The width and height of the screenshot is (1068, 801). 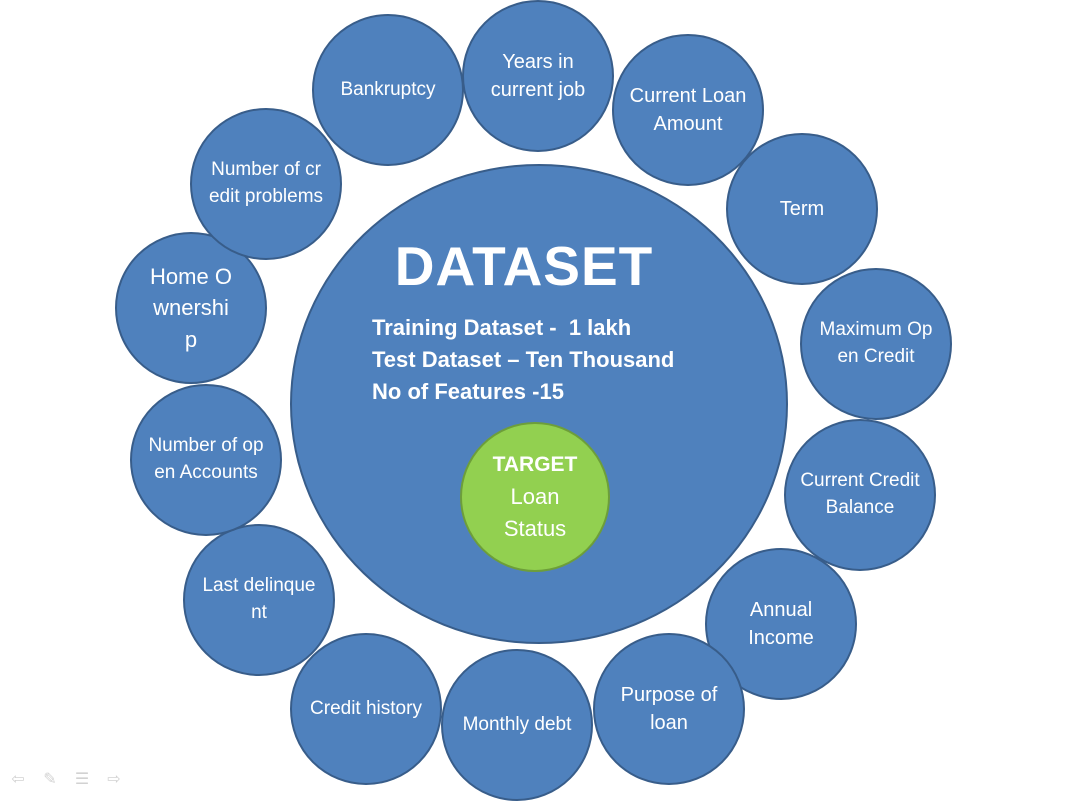 I want to click on feature-label: Current Credit Balance, so click(x=860, y=494).